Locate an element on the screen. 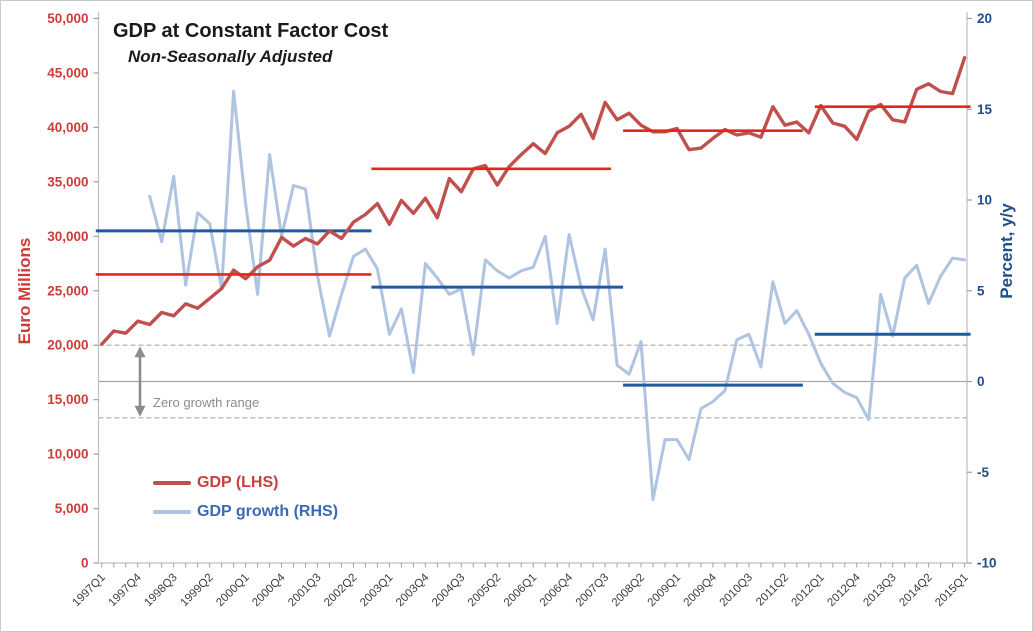 The height and width of the screenshot is (632, 1033). x-axis-tick-label: 2005Q2 is located at coordinates (484, 590).